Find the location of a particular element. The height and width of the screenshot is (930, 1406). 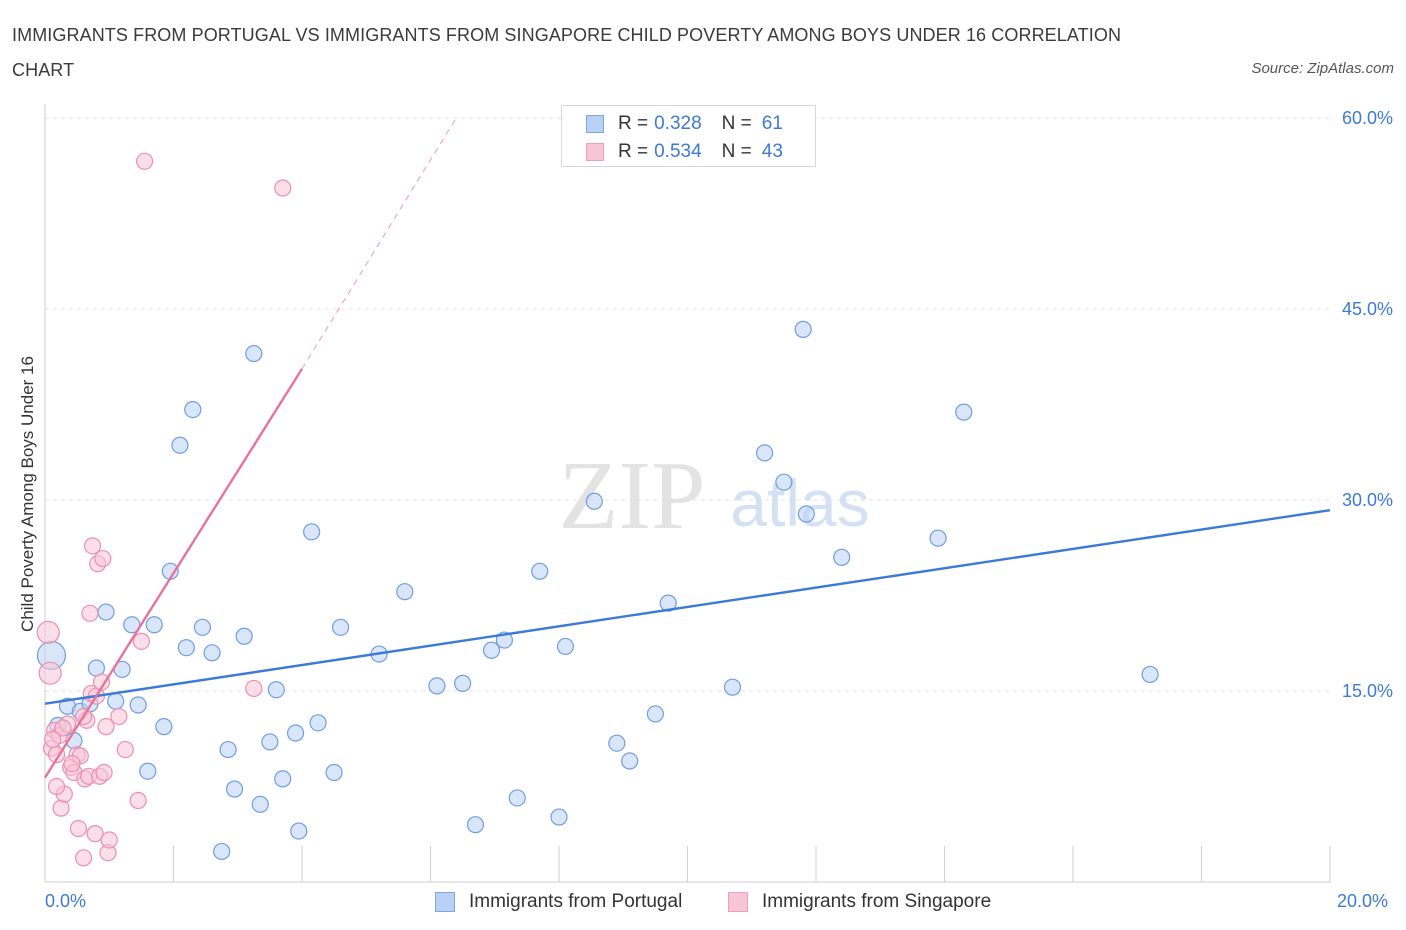

bottom-legend-swatch-portugal is located at coordinates (445, 902).